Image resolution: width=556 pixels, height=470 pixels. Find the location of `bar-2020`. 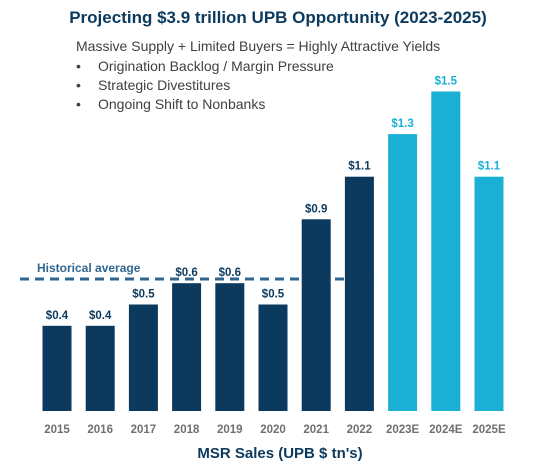

bar-2020 is located at coordinates (273, 357).